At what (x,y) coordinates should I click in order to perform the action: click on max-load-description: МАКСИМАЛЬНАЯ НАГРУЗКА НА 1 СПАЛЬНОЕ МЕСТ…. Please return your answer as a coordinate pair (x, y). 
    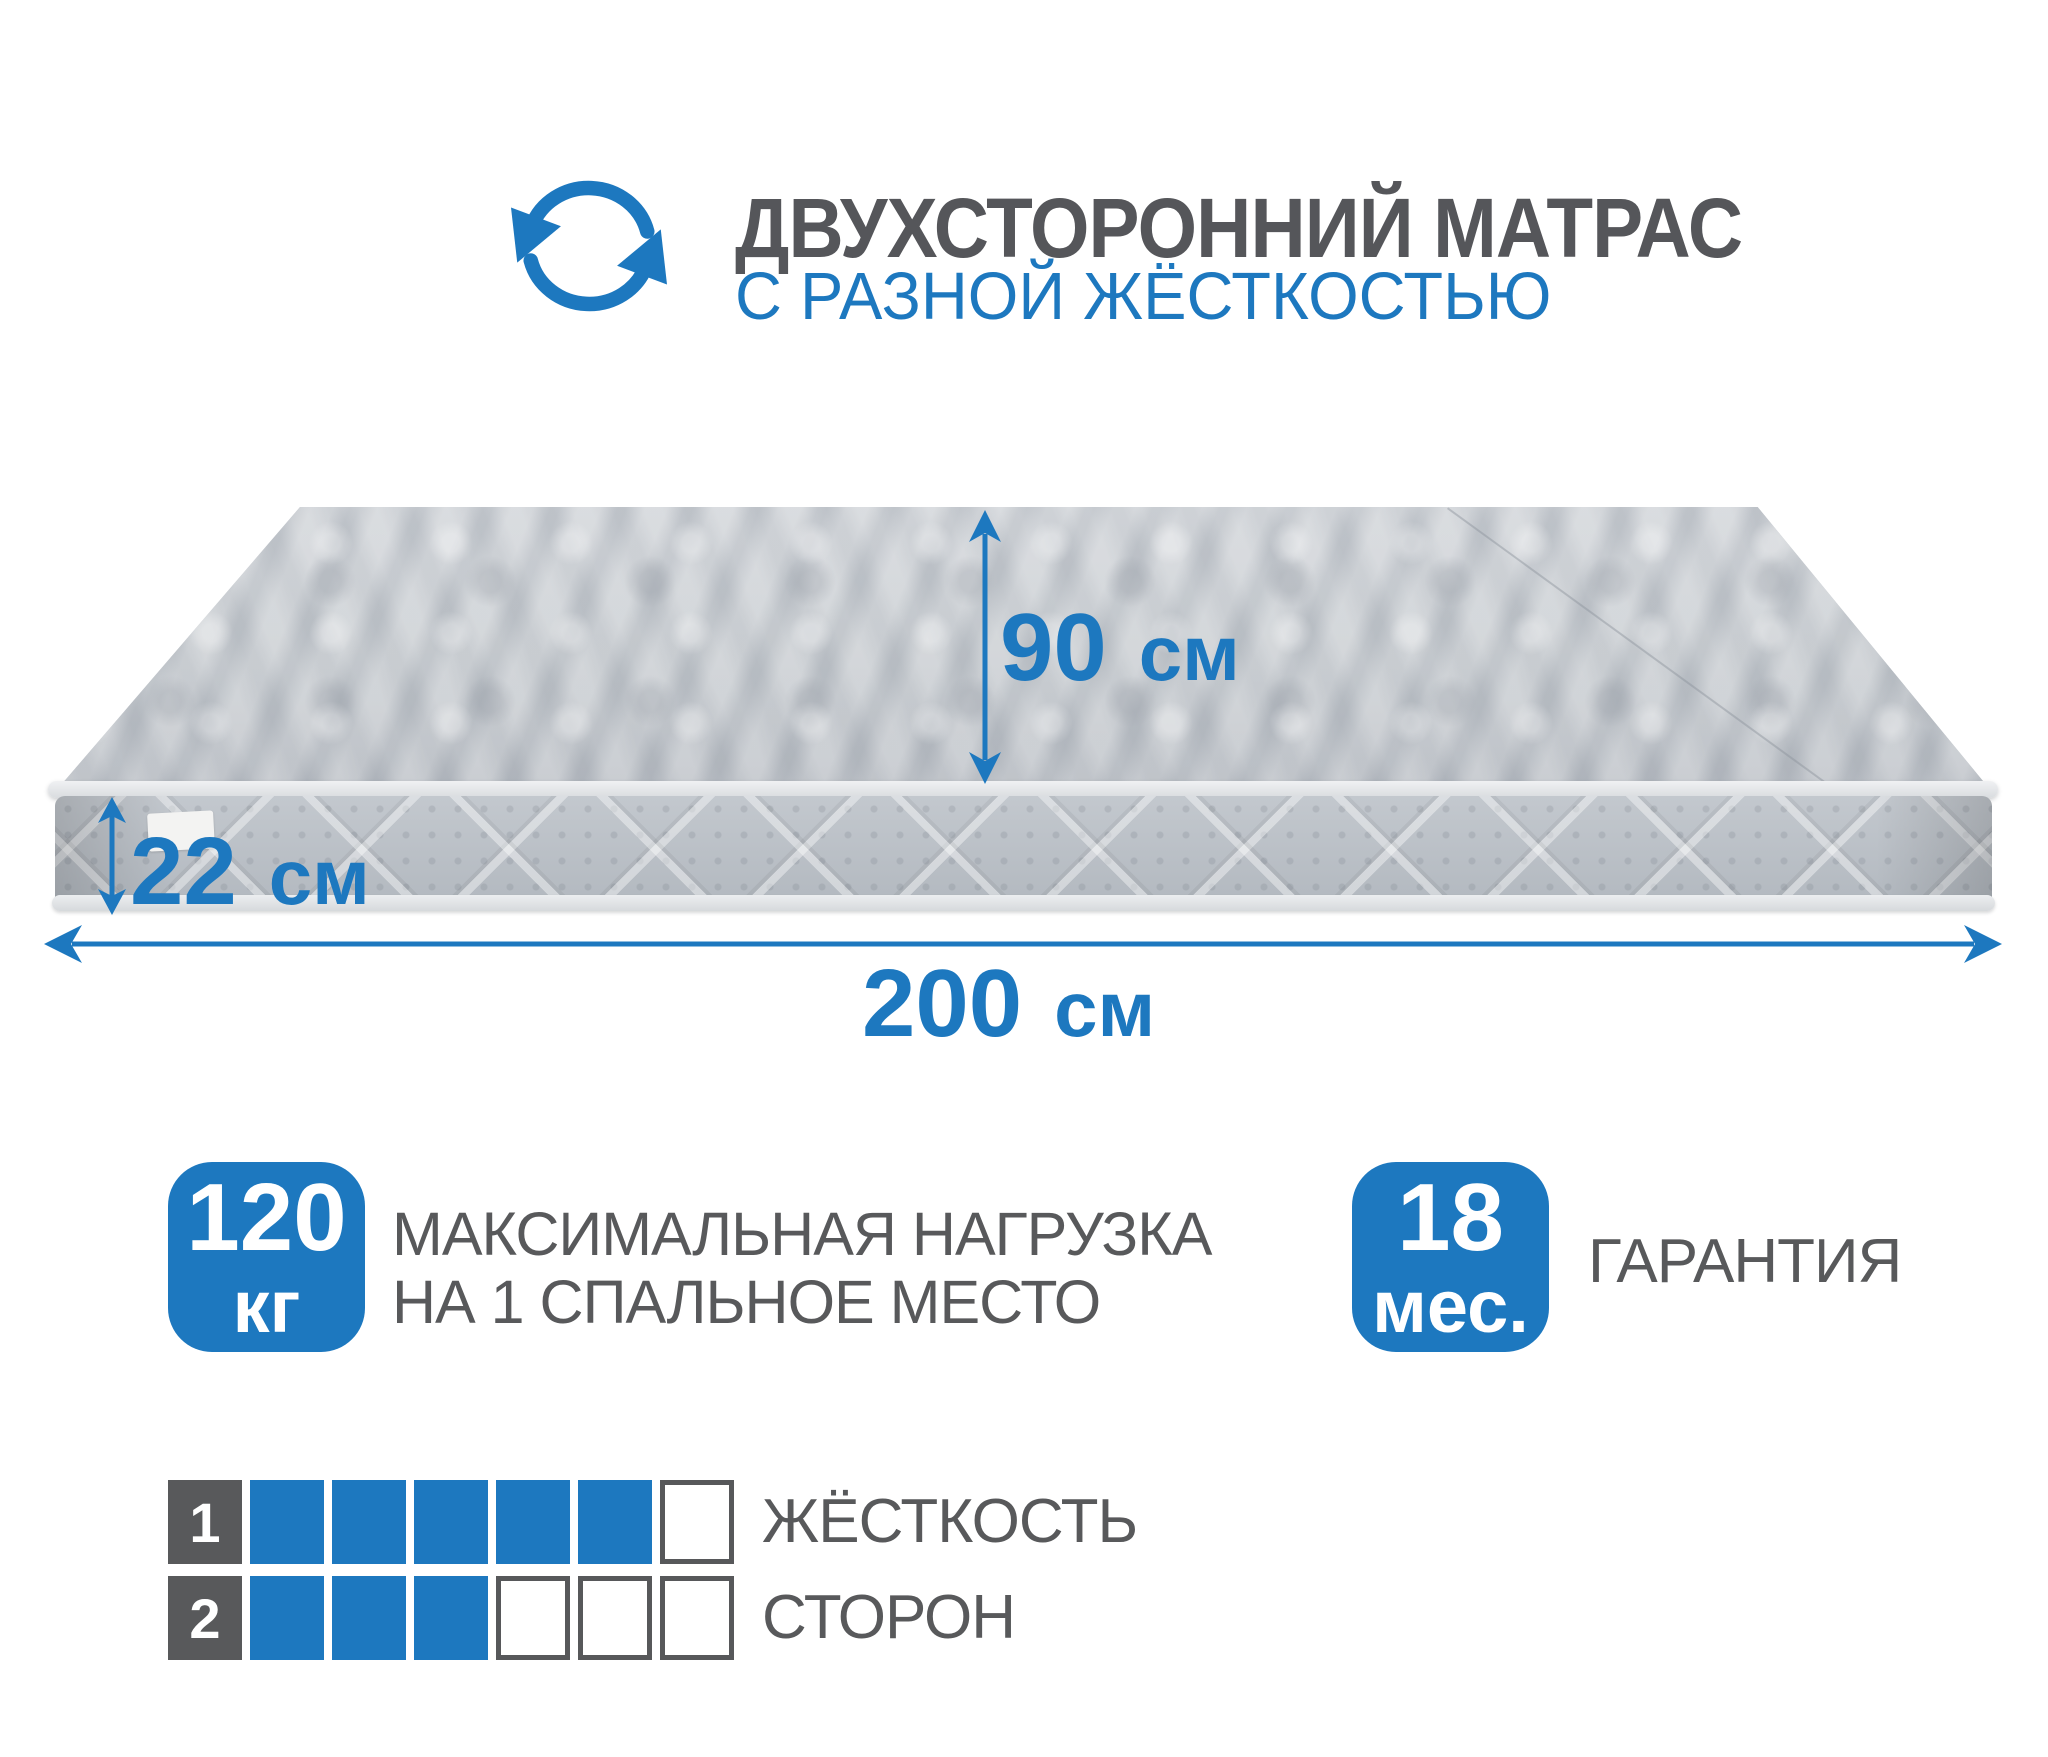
    Looking at the image, I should click on (802, 1268).